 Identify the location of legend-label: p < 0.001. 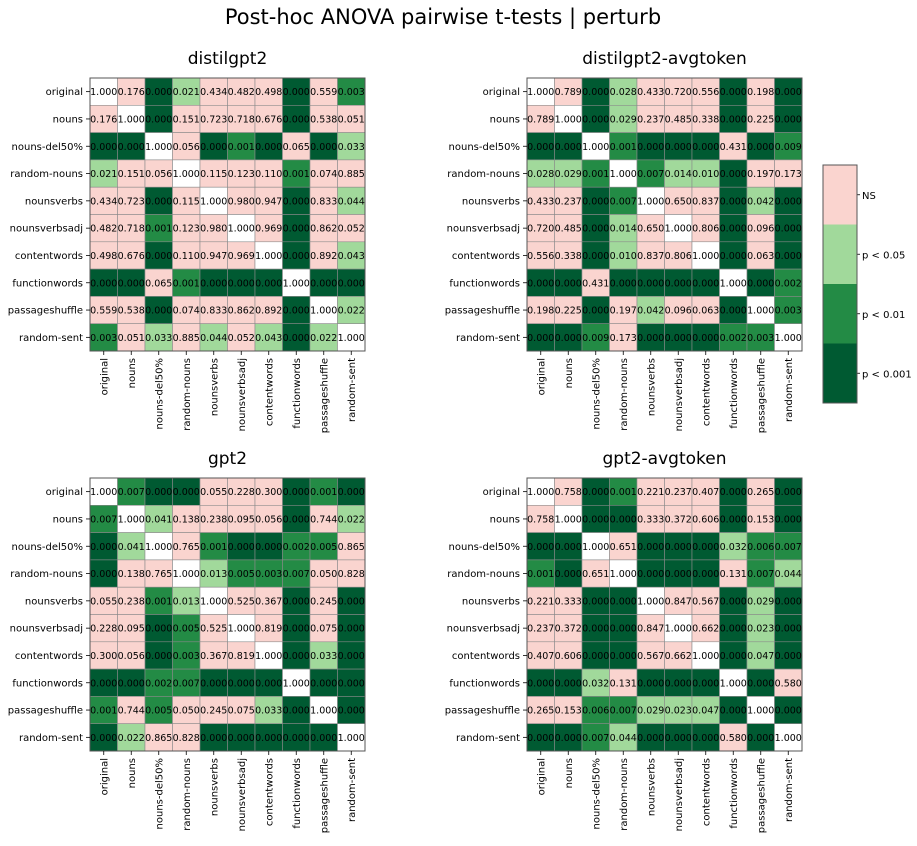
(887, 374).